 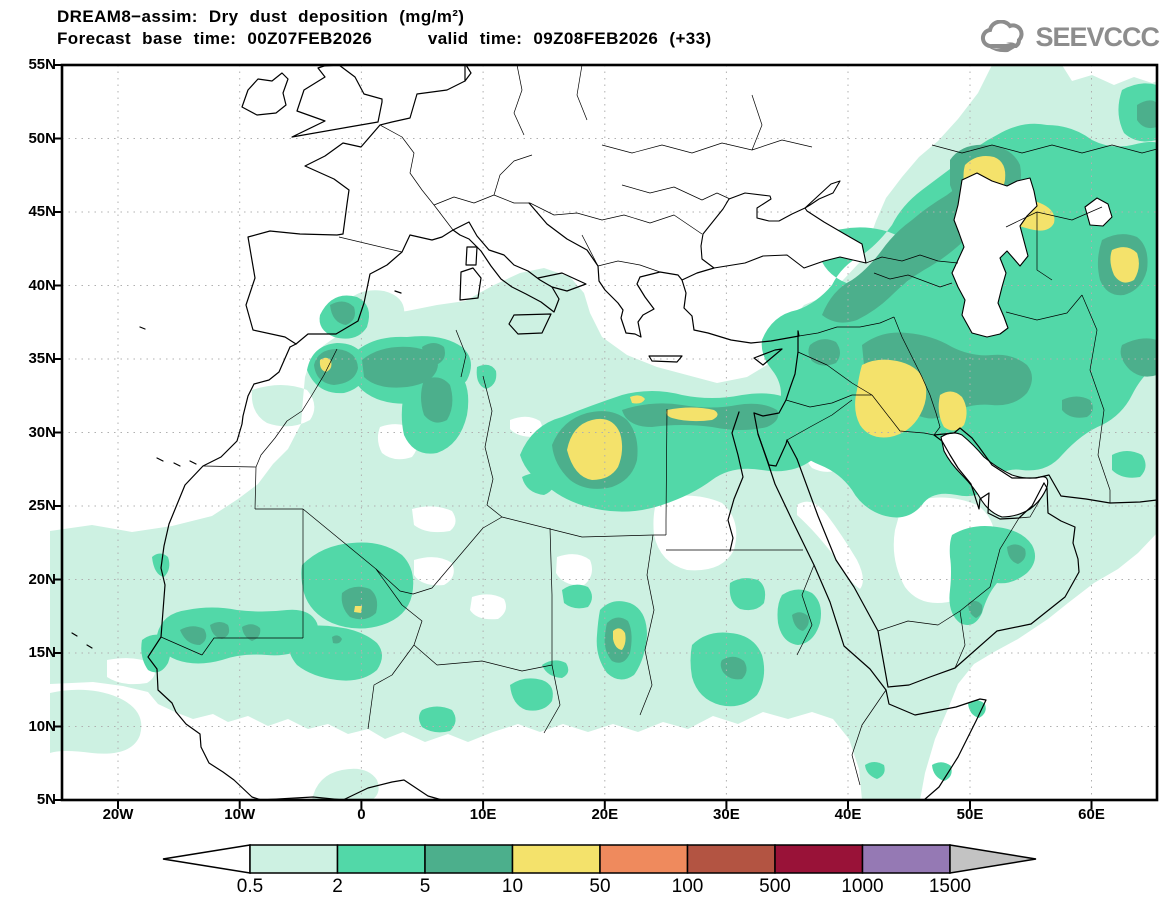 I want to click on lat-tick-label: 35N, so click(x=42, y=358).